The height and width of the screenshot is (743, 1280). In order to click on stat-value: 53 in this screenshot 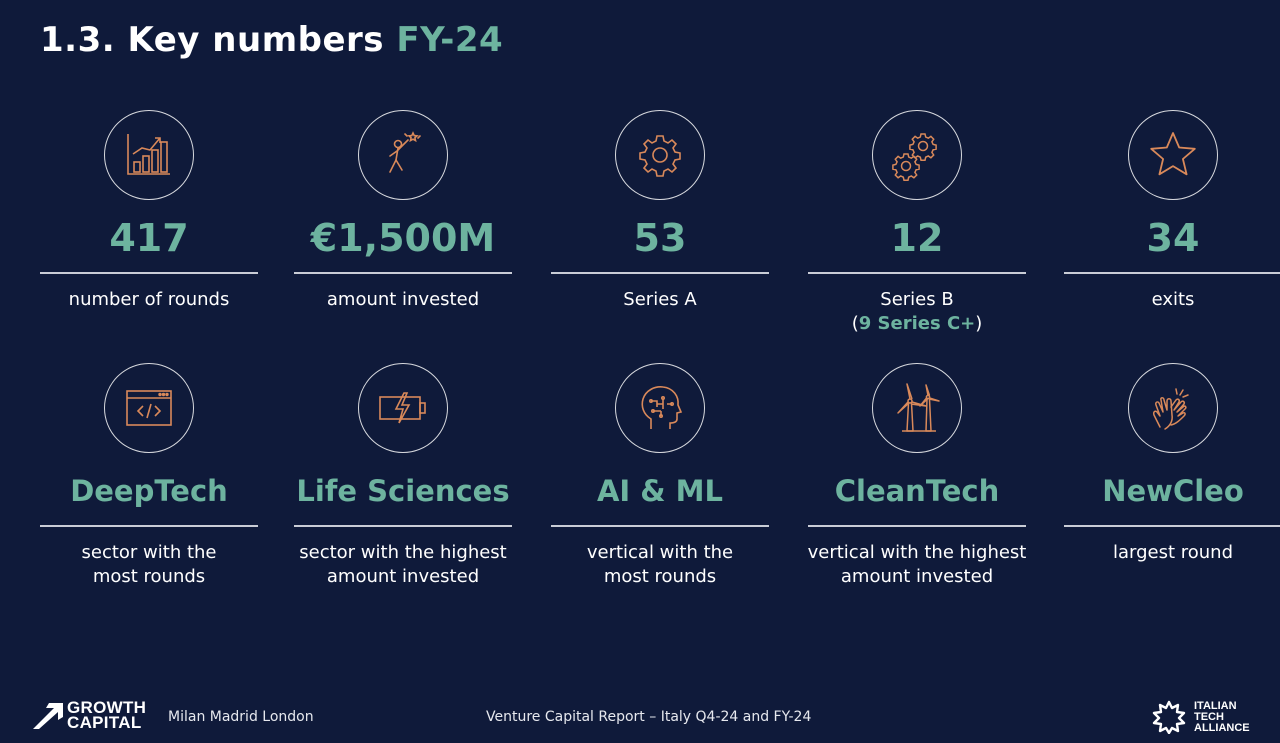, I will do `click(660, 238)`.